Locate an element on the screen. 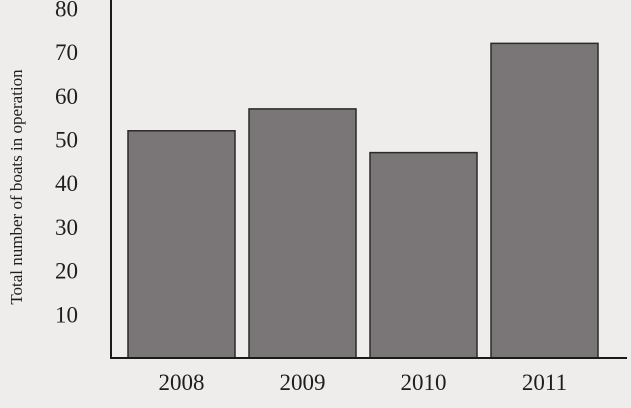 Image resolution: width=631 pixels, height=408 pixels. x-tick-label: 2010 is located at coordinates (424, 382).